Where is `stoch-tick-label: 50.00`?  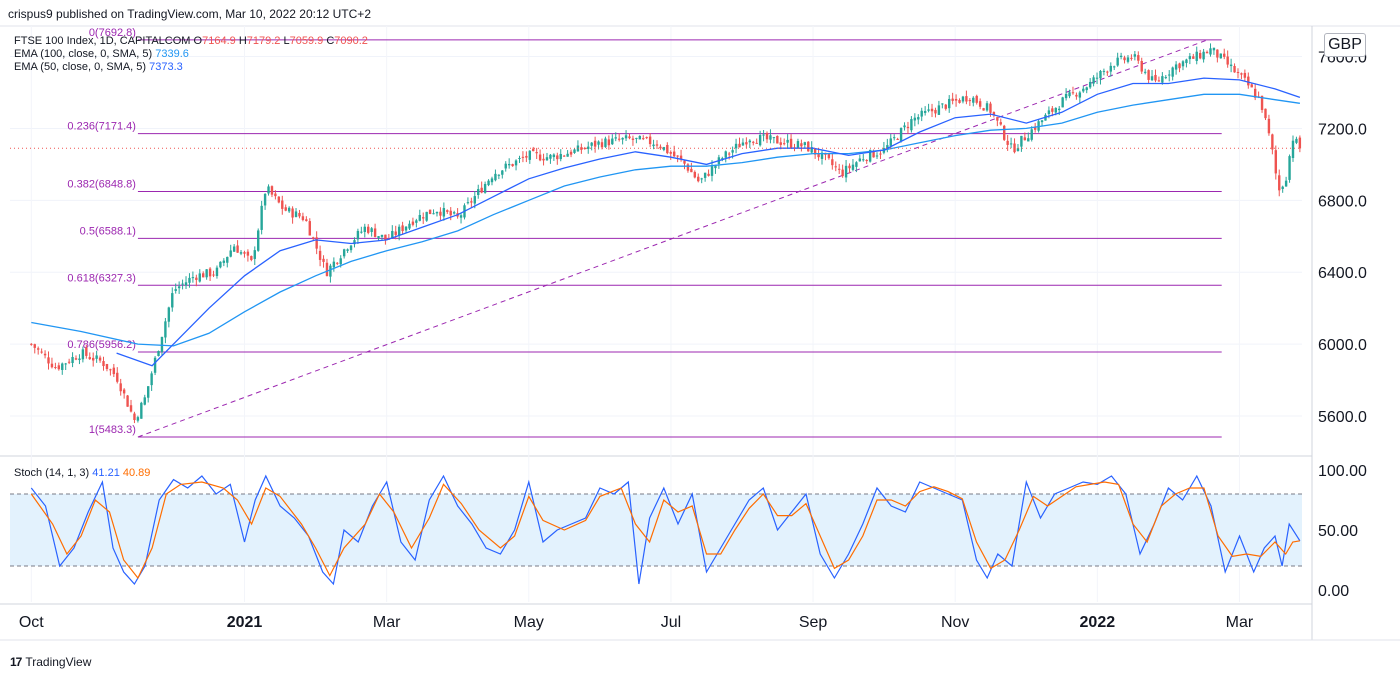 stoch-tick-label: 50.00 is located at coordinates (1338, 531).